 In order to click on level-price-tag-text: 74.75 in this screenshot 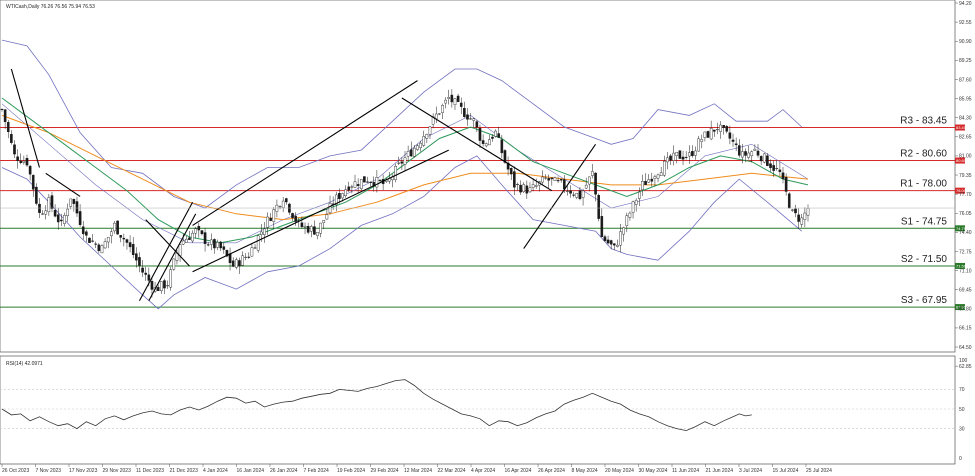, I will do `click(961, 228)`.